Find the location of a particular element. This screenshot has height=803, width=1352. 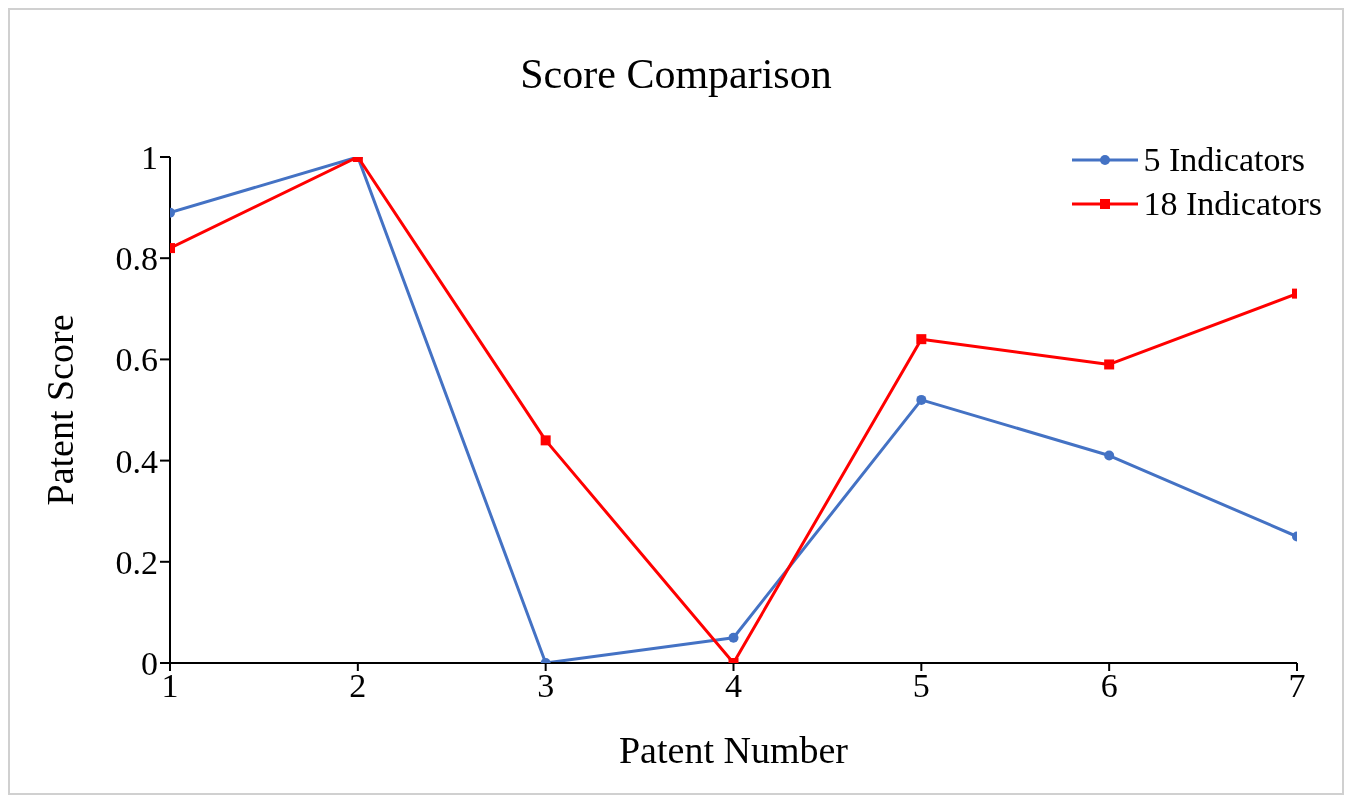

x-tick-label: 2 is located at coordinates (358, 686).